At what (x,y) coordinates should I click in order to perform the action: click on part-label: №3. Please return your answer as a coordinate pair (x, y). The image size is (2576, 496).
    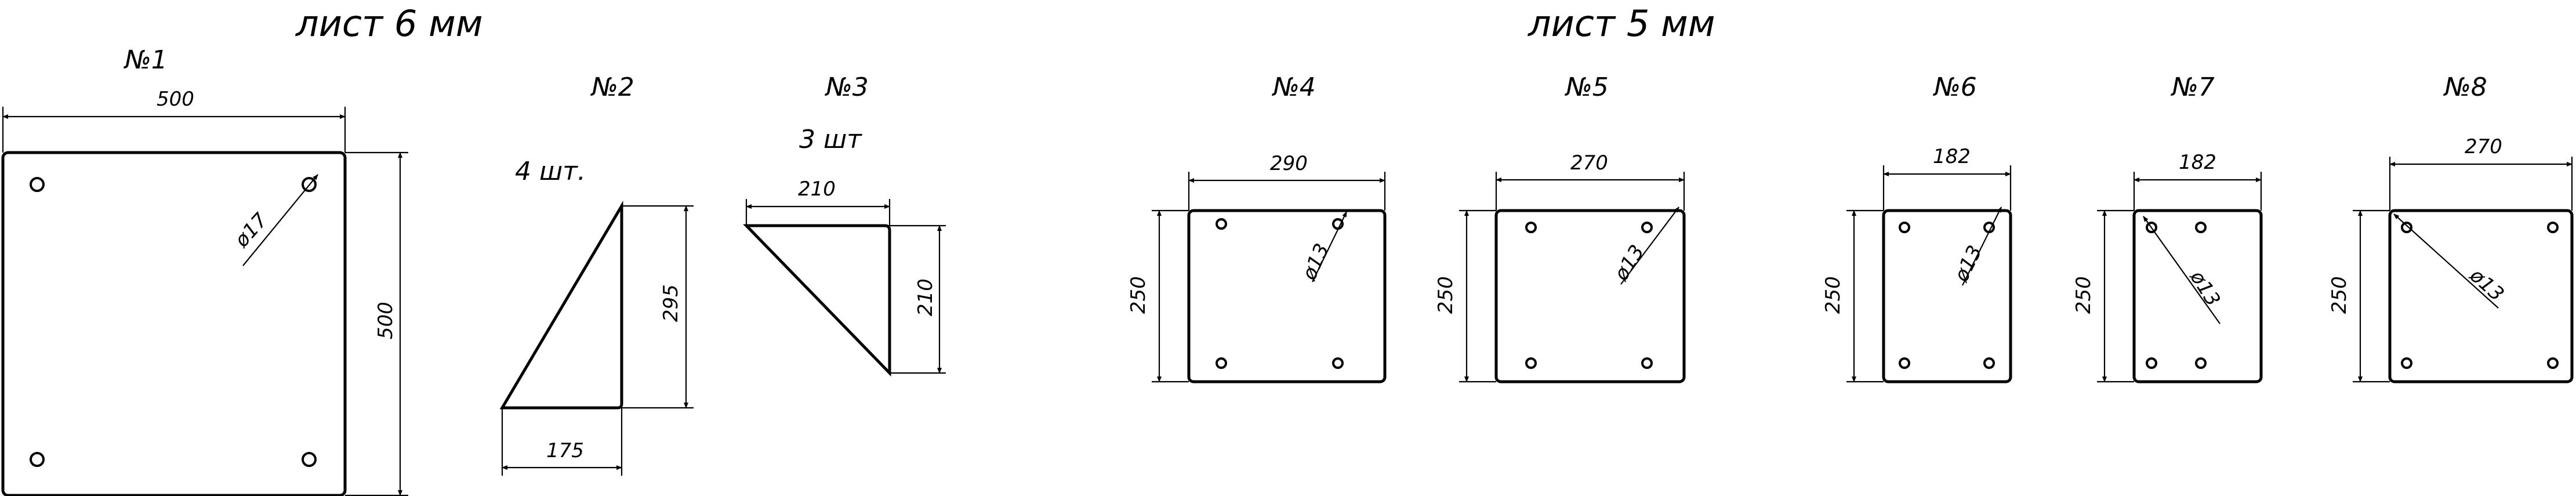
    Looking at the image, I should click on (846, 87).